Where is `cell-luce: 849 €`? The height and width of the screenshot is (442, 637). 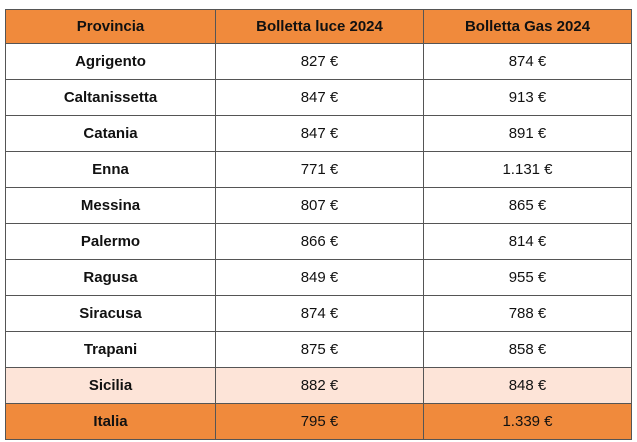 cell-luce: 849 € is located at coordinates (319, 277).